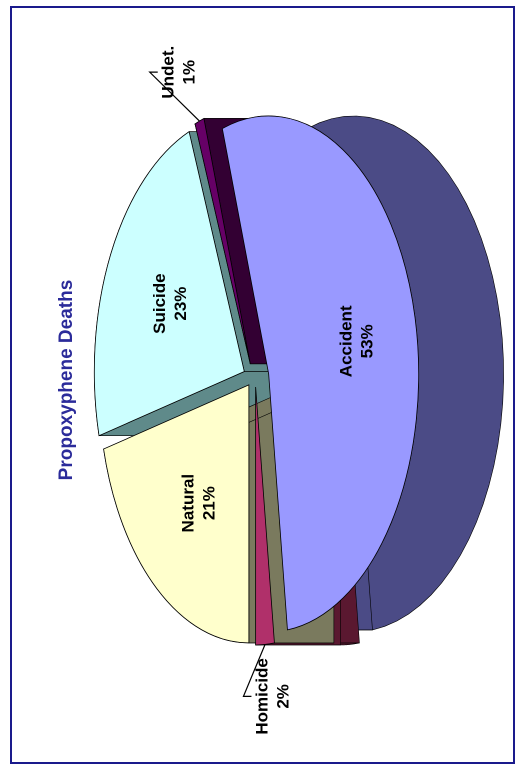  Describe the element at coordinates (66, 380) in the screenshot. I see `chart-title: Propoxyphene Deaths` at that location.